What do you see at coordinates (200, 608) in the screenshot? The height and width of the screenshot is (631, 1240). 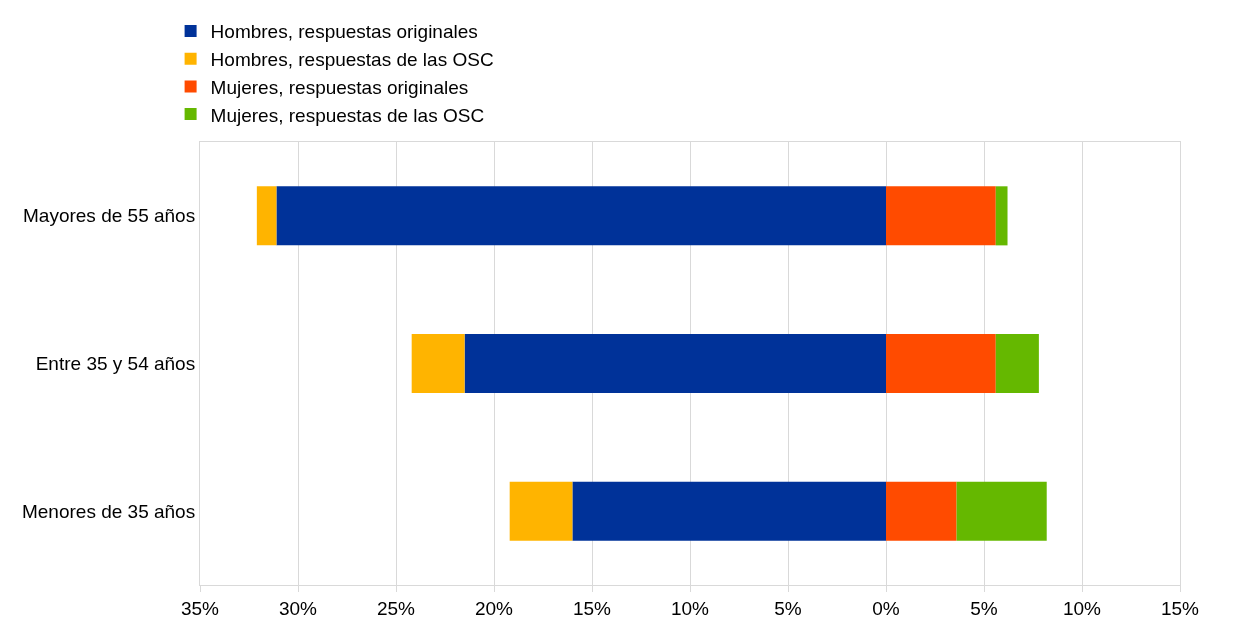 I see `x-tick-label: 35%` at bounding box center [200, 608].